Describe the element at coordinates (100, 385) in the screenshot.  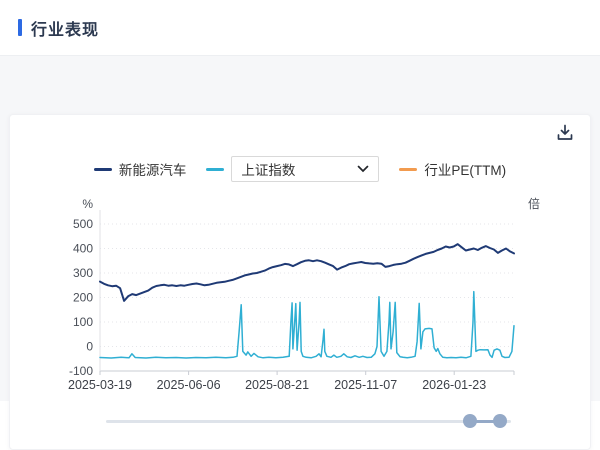
I see `x-tick-label: 2025-03-19` at that location.